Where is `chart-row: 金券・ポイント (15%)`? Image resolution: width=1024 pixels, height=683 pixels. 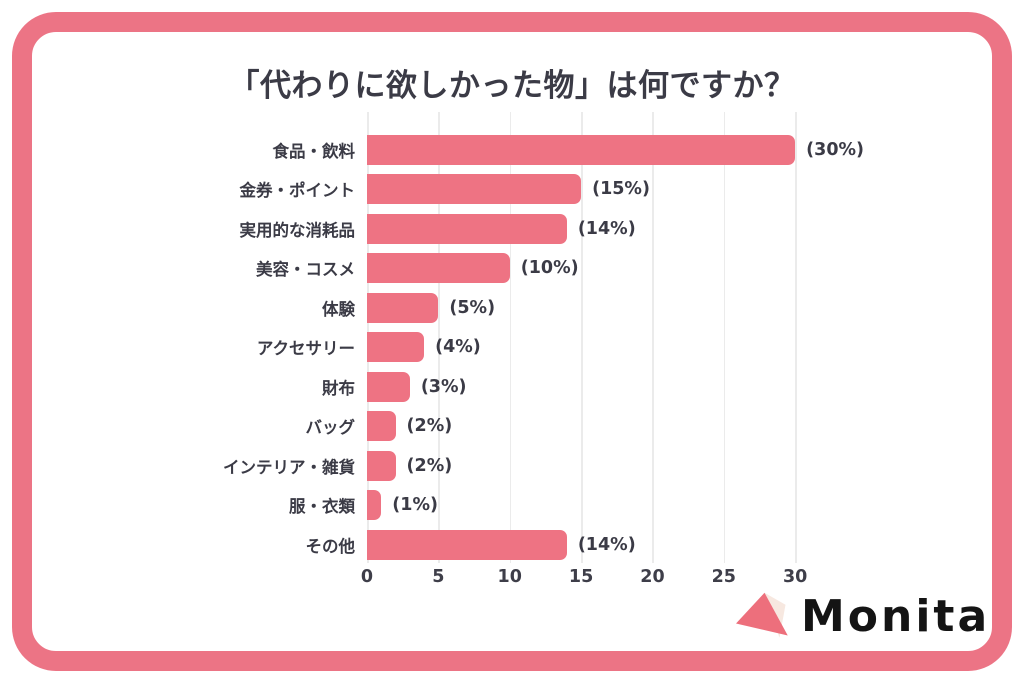 chart-row: 金券・ポイント (15%) is located at coordinates (526, 190).